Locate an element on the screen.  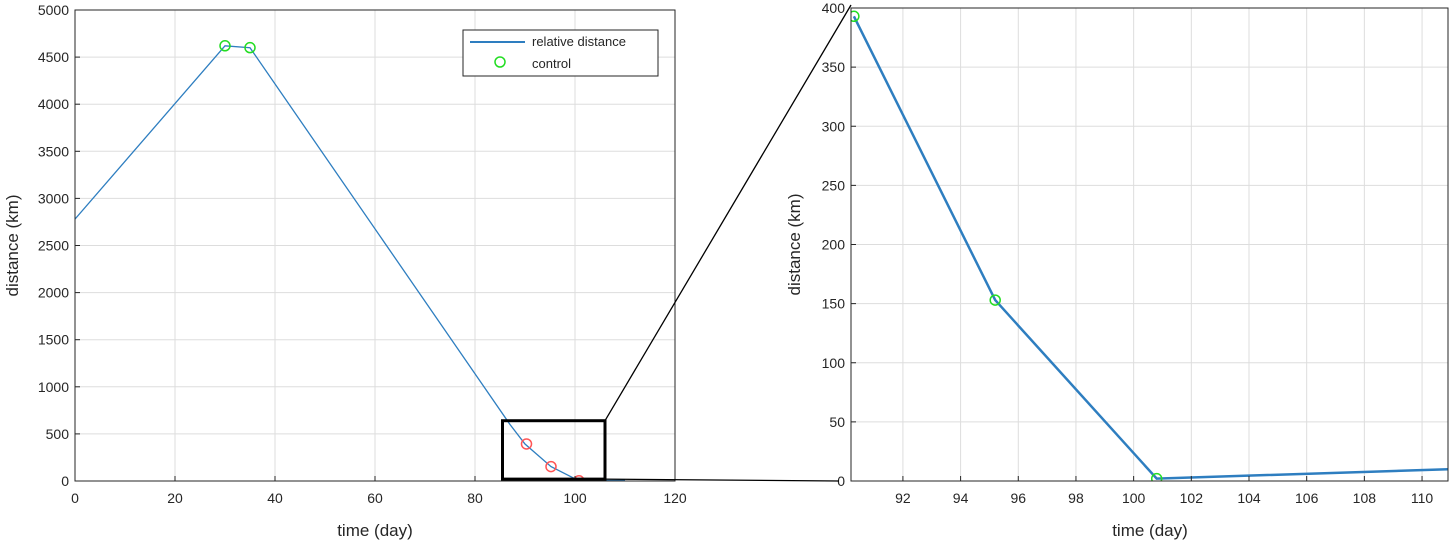
left-x-tick-label: 80 is located at coordinates (475, 498).